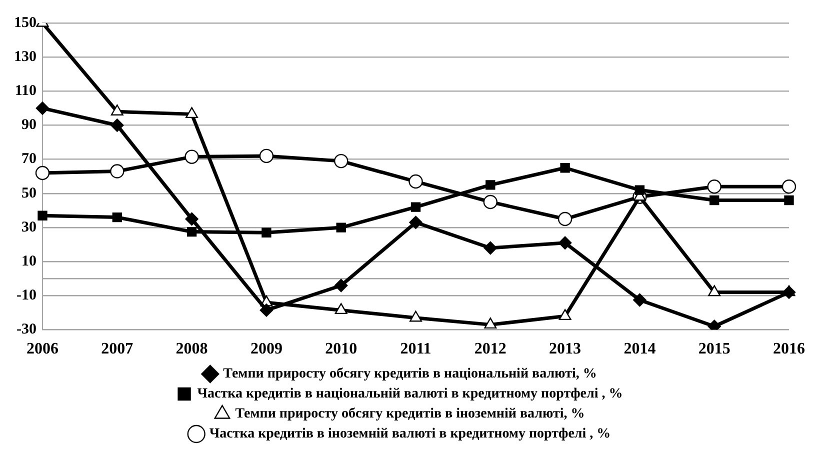 This screenshot has height=459, width=815. What do you see at coordinates (714, 349) in the screenshot?
I see `x-tick-label: 2015` at bounding box center [714, 349].